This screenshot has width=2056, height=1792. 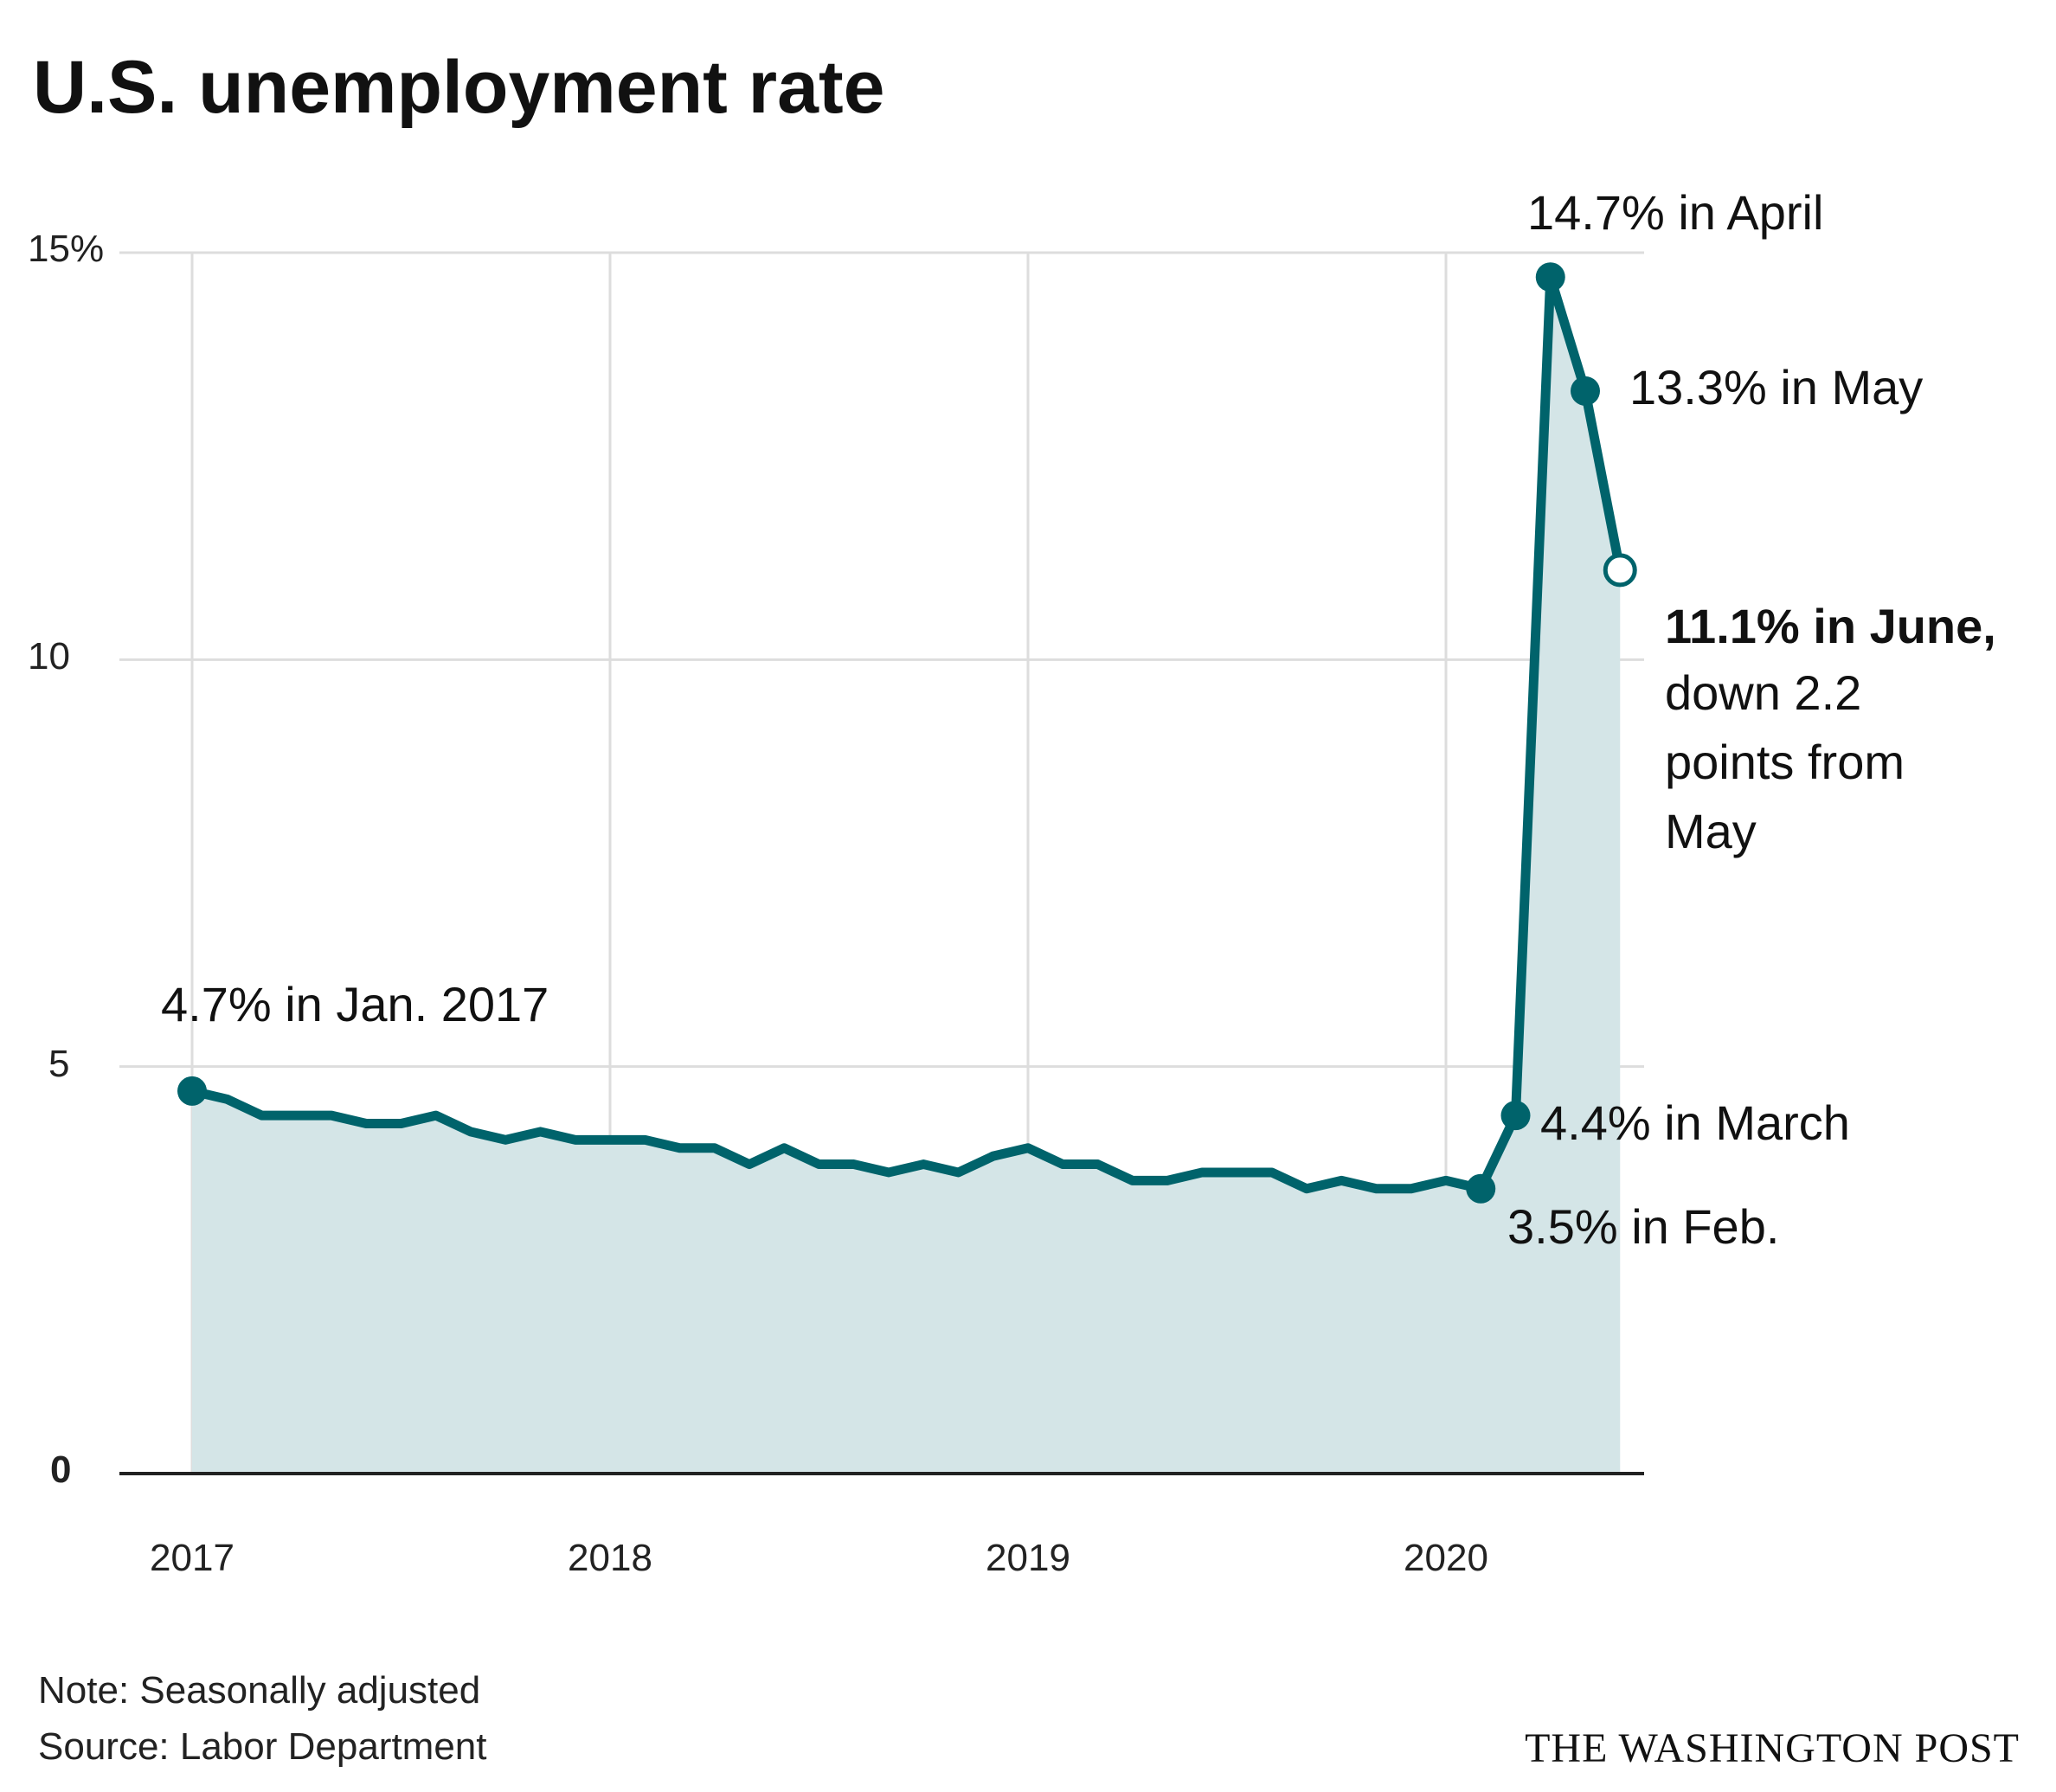 What do you see at coordinates (192, 1558) in the screenshot?
I see `x-tick-label-2017: 2017` at bounding box center [192, 1558].